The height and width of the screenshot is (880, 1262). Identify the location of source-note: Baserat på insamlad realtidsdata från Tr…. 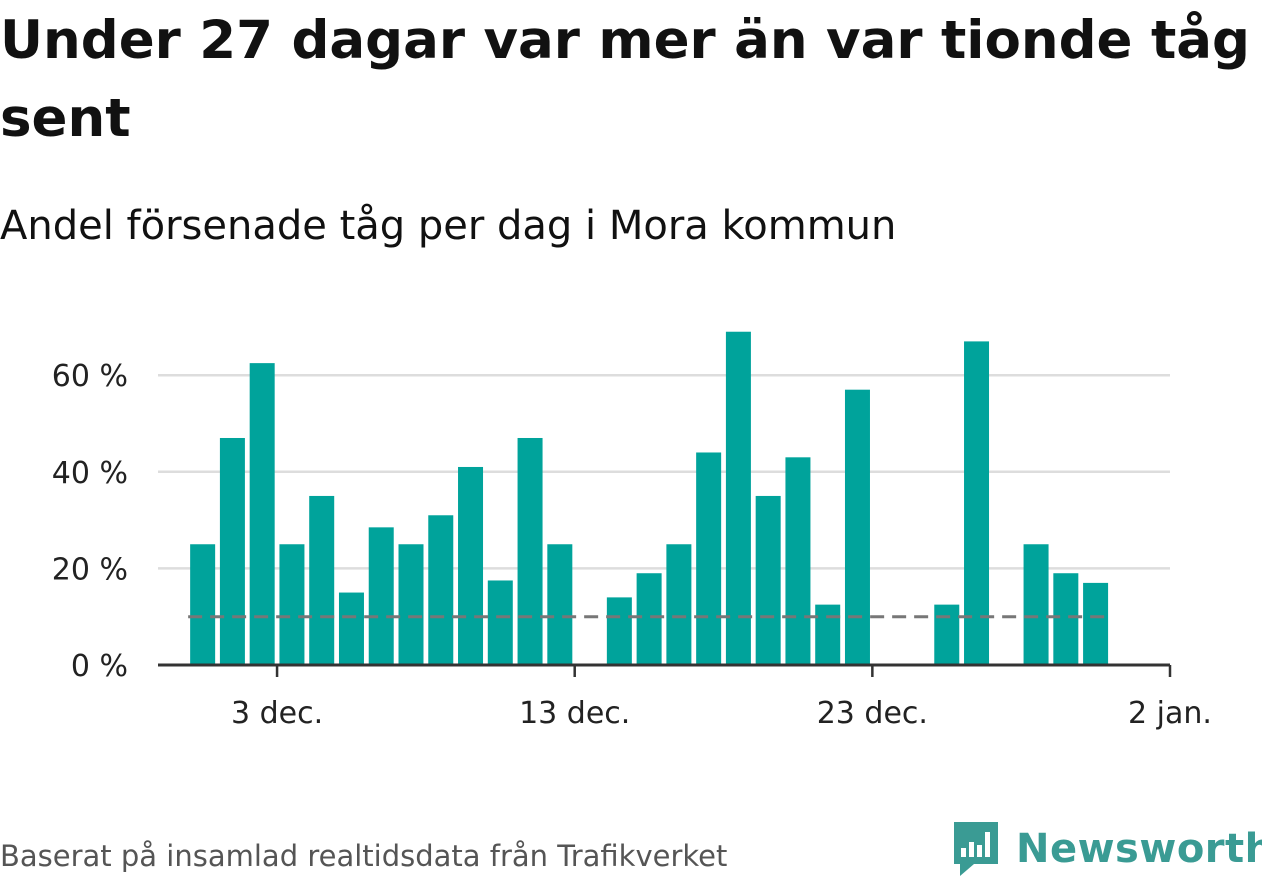
(364, 856).